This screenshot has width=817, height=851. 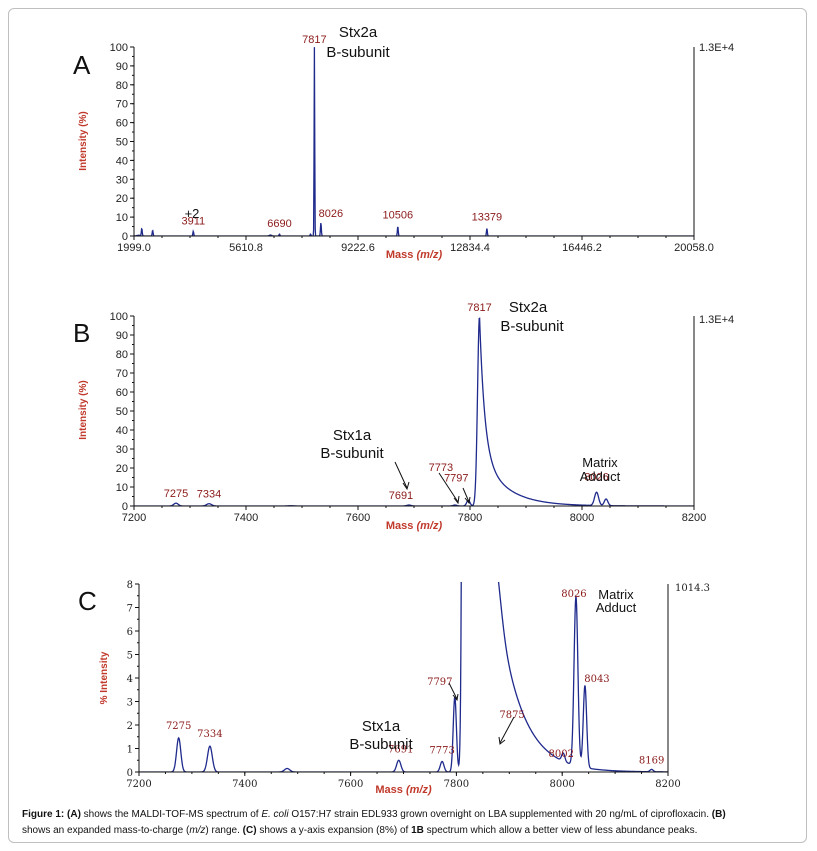 I want to click on spectrum-line, so click(x=403, y=677).